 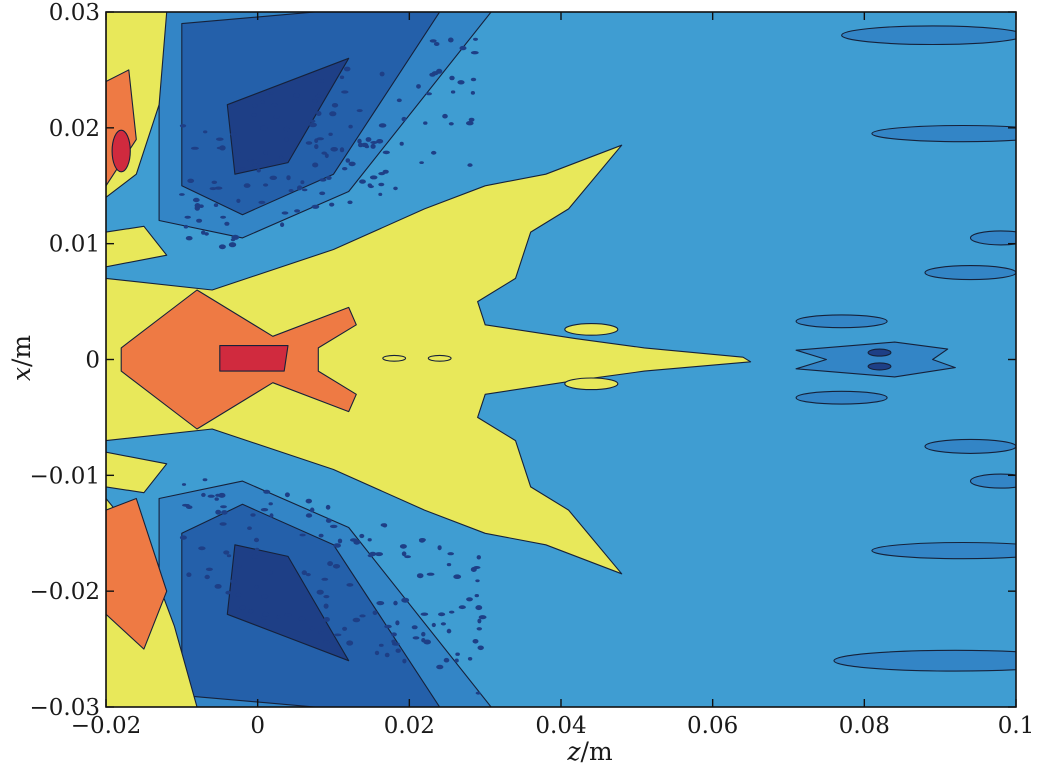 What do you see at coordinates (560, 726) in the screenshot?
I see `x-tick-label: 0.04` at bounding box center [560, 726].